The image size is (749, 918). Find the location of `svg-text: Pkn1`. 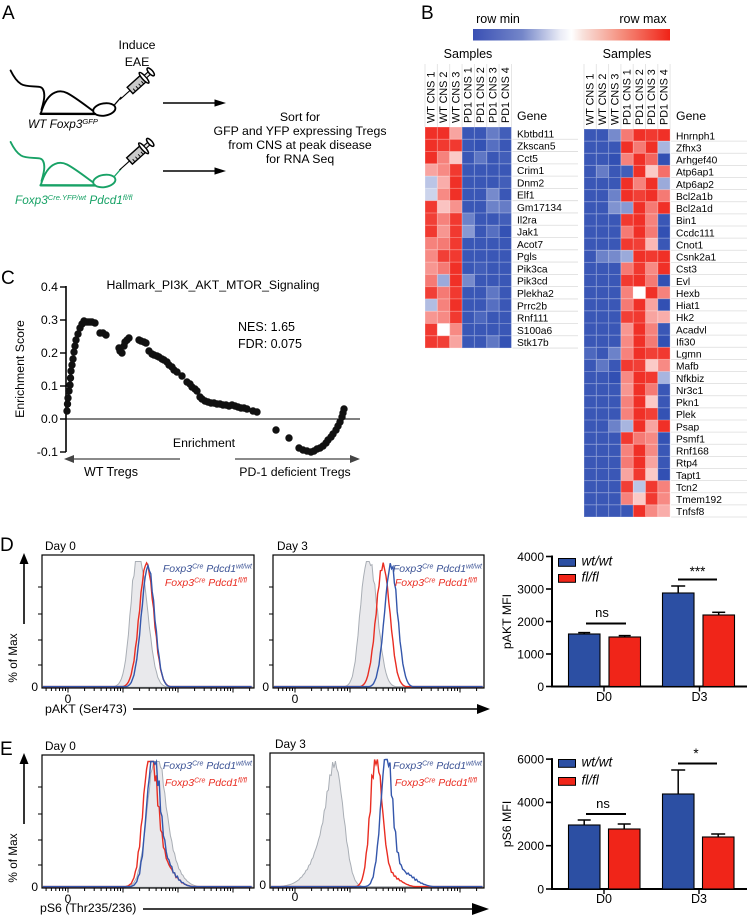

svg-text: Pkn1 is located at coordinates (688, 403).